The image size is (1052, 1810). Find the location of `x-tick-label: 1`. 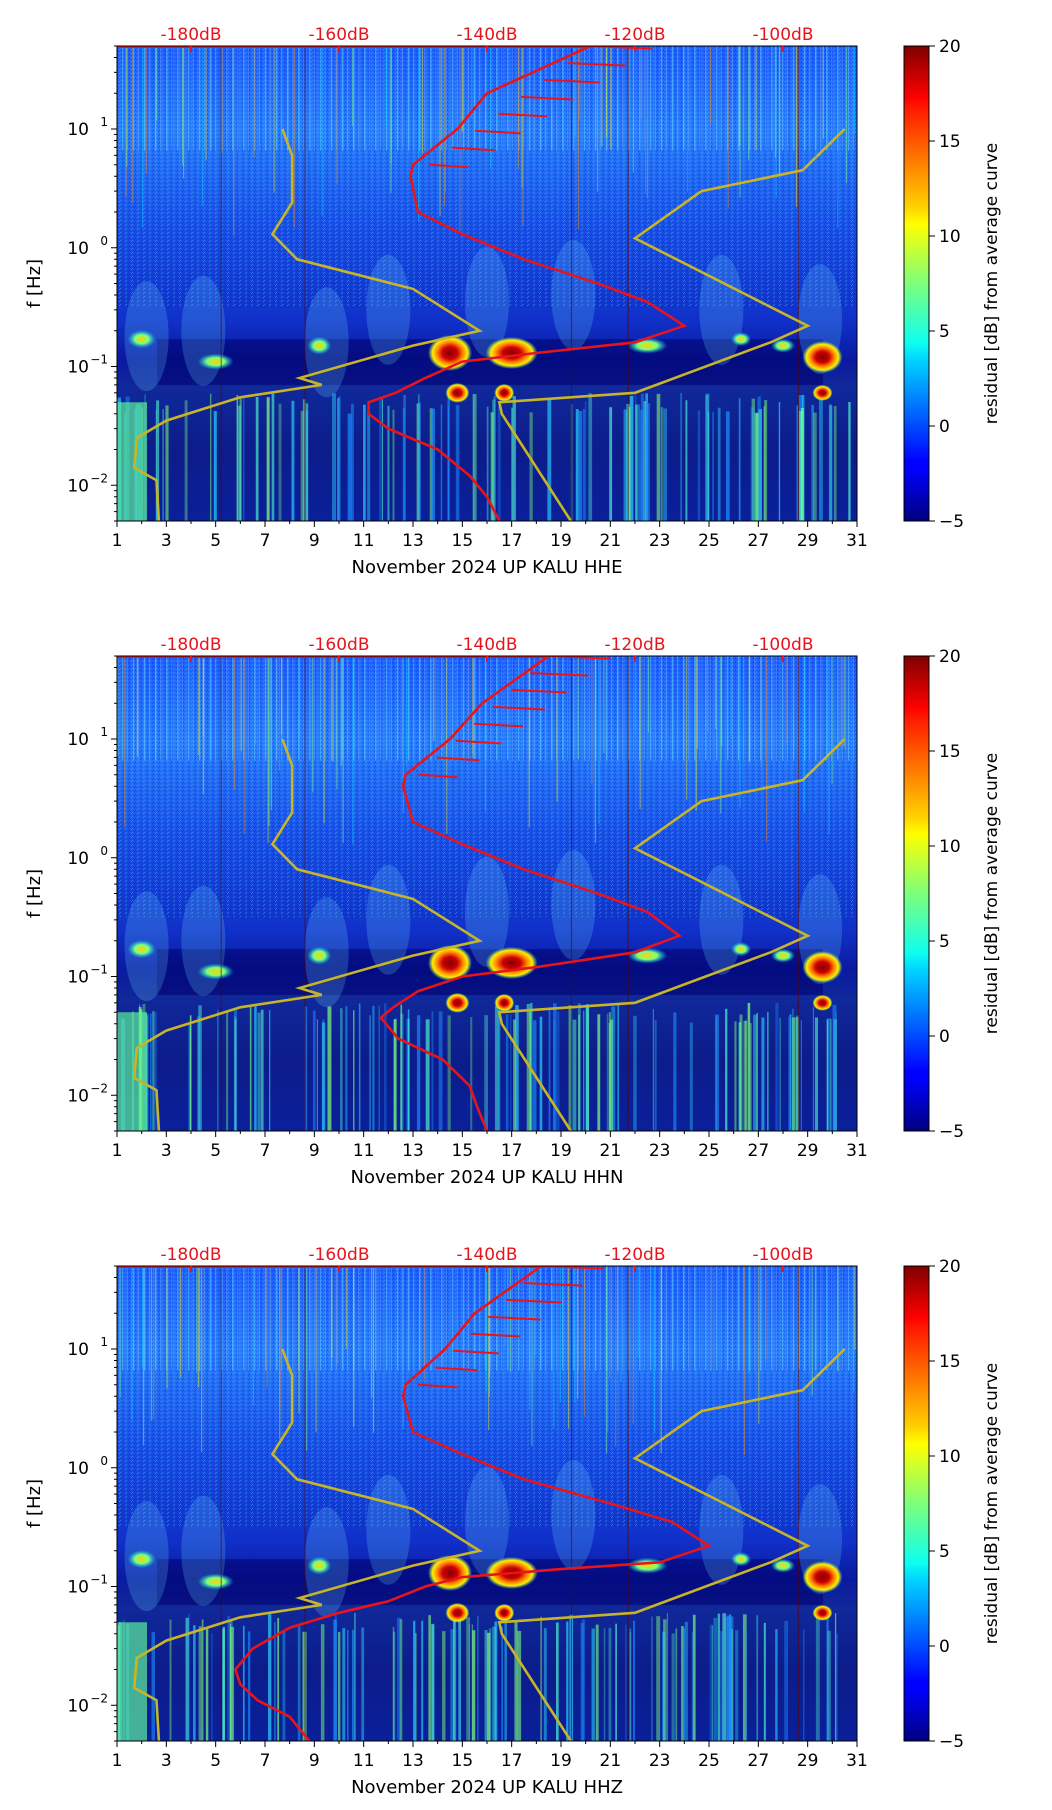

x-tick-label: 1 is located at coordinates (117, 1151).